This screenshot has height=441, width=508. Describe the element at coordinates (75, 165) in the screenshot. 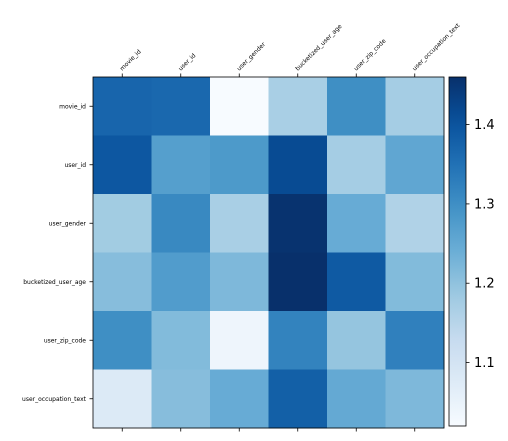

I see `y-tick-label: user_id` at that location.